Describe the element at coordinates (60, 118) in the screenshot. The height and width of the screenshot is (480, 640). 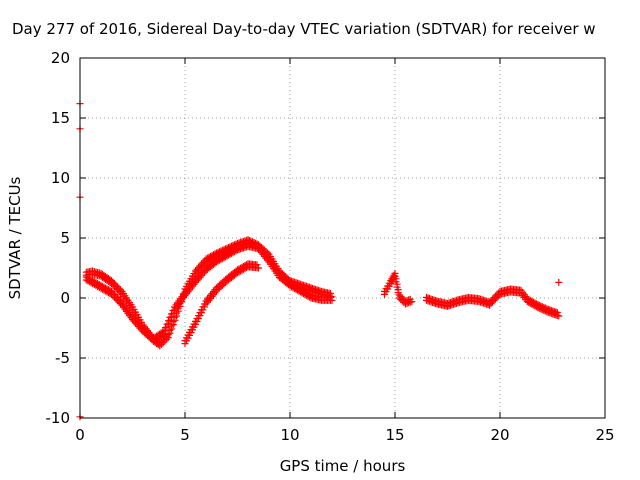
I see `y-tick-label: 15` at that location.